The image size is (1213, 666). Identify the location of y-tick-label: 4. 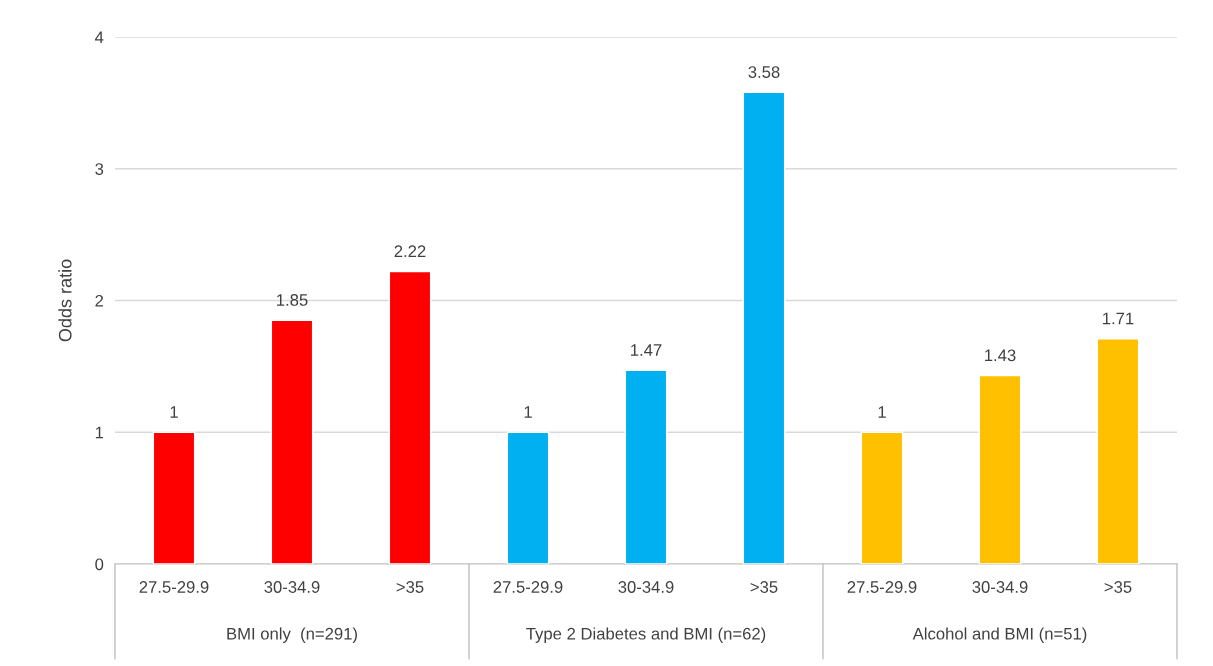
(99, 37).